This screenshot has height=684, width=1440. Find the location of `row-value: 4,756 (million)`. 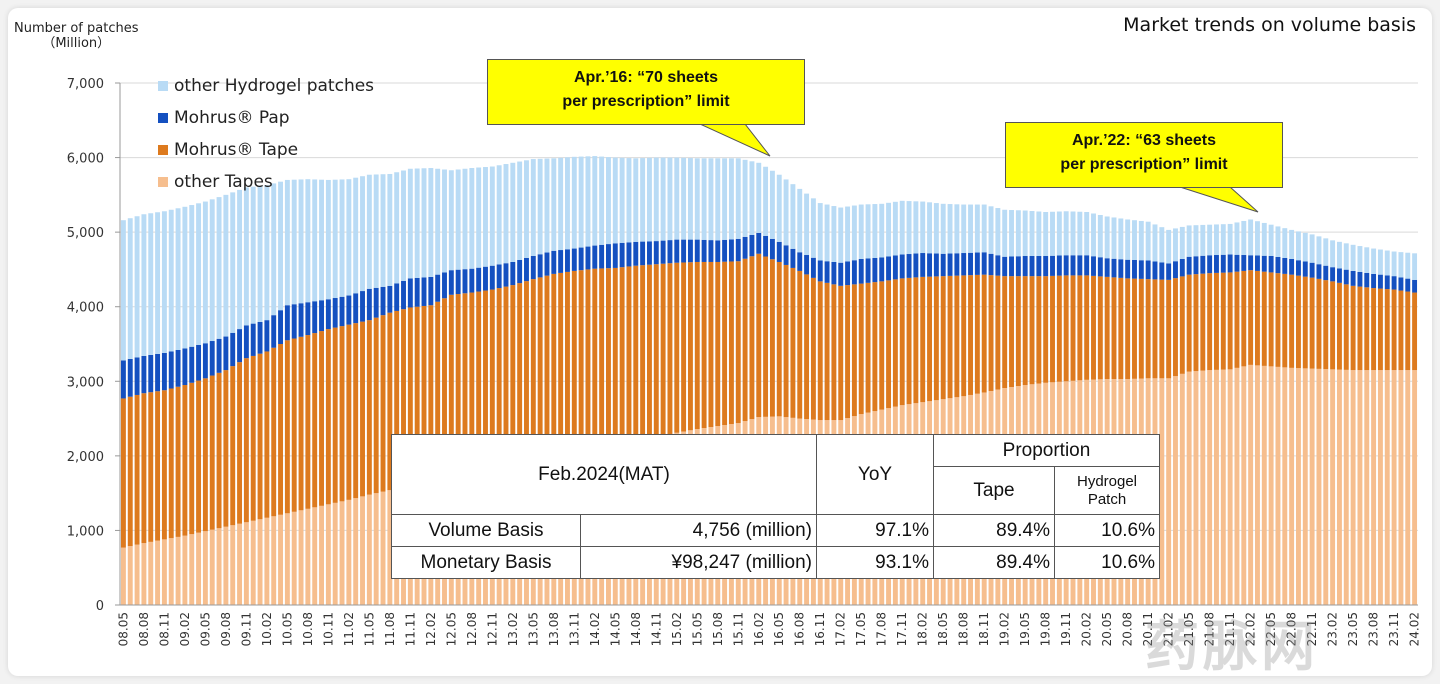

row-value: 4,756 (million) is located at coordinates (698, 530).